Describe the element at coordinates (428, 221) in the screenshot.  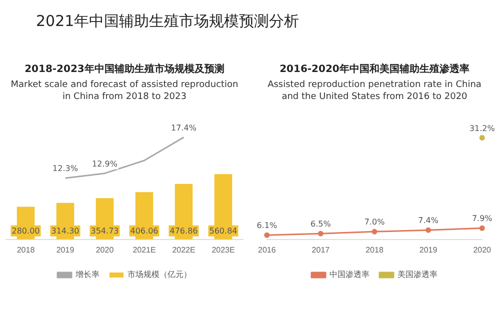
I see `data-label: 7.4%` at that location.